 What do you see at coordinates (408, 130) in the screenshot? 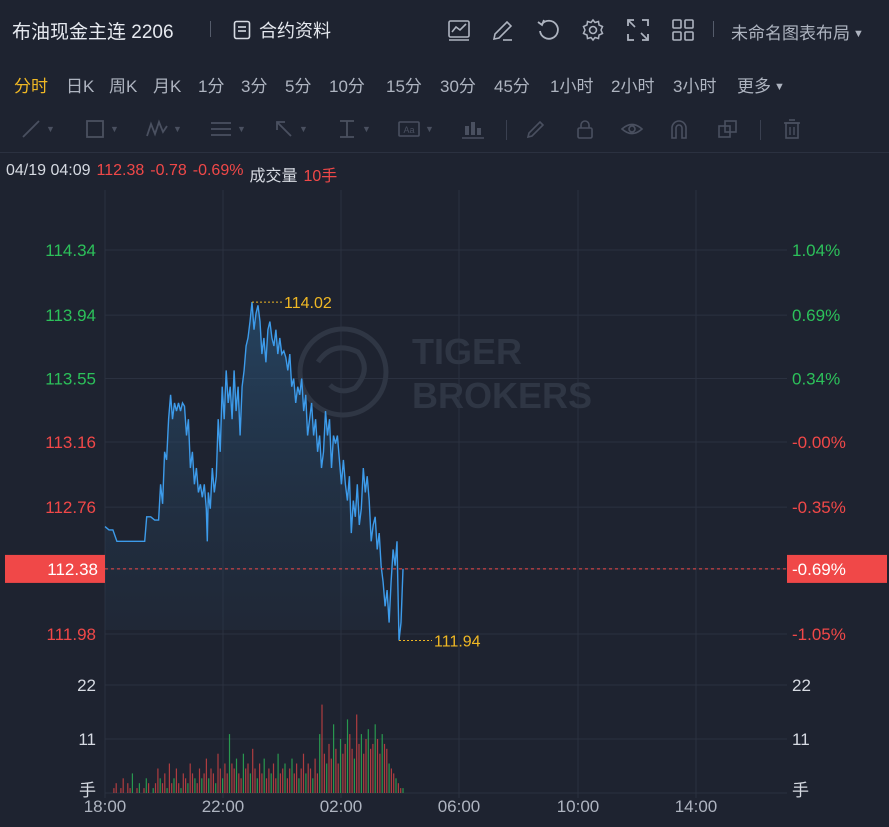
I see `svg-text: Aa` at bounding box center [408, 130].